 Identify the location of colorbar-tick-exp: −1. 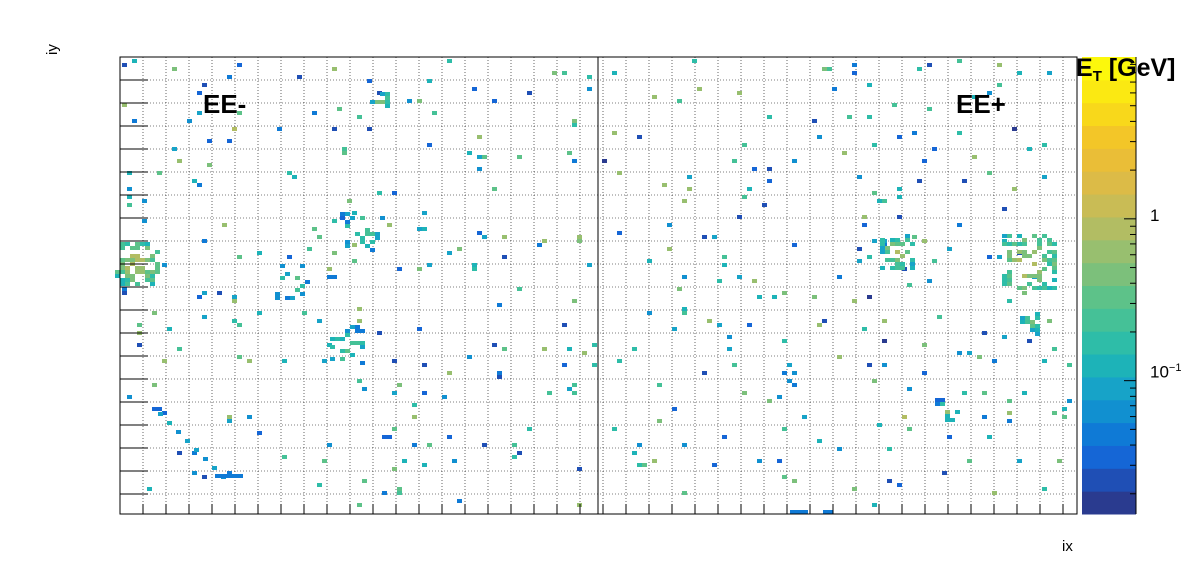
(1175, 368).